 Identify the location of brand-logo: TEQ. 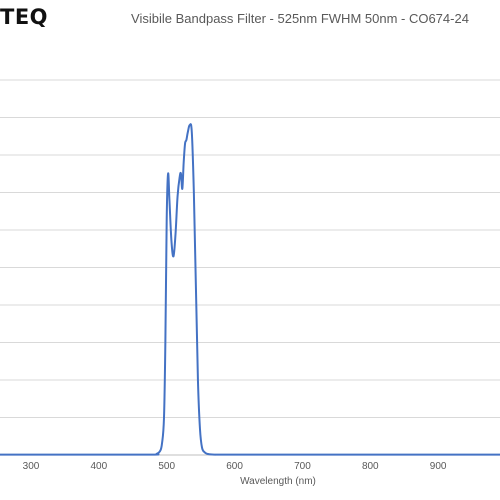
(24, 17).